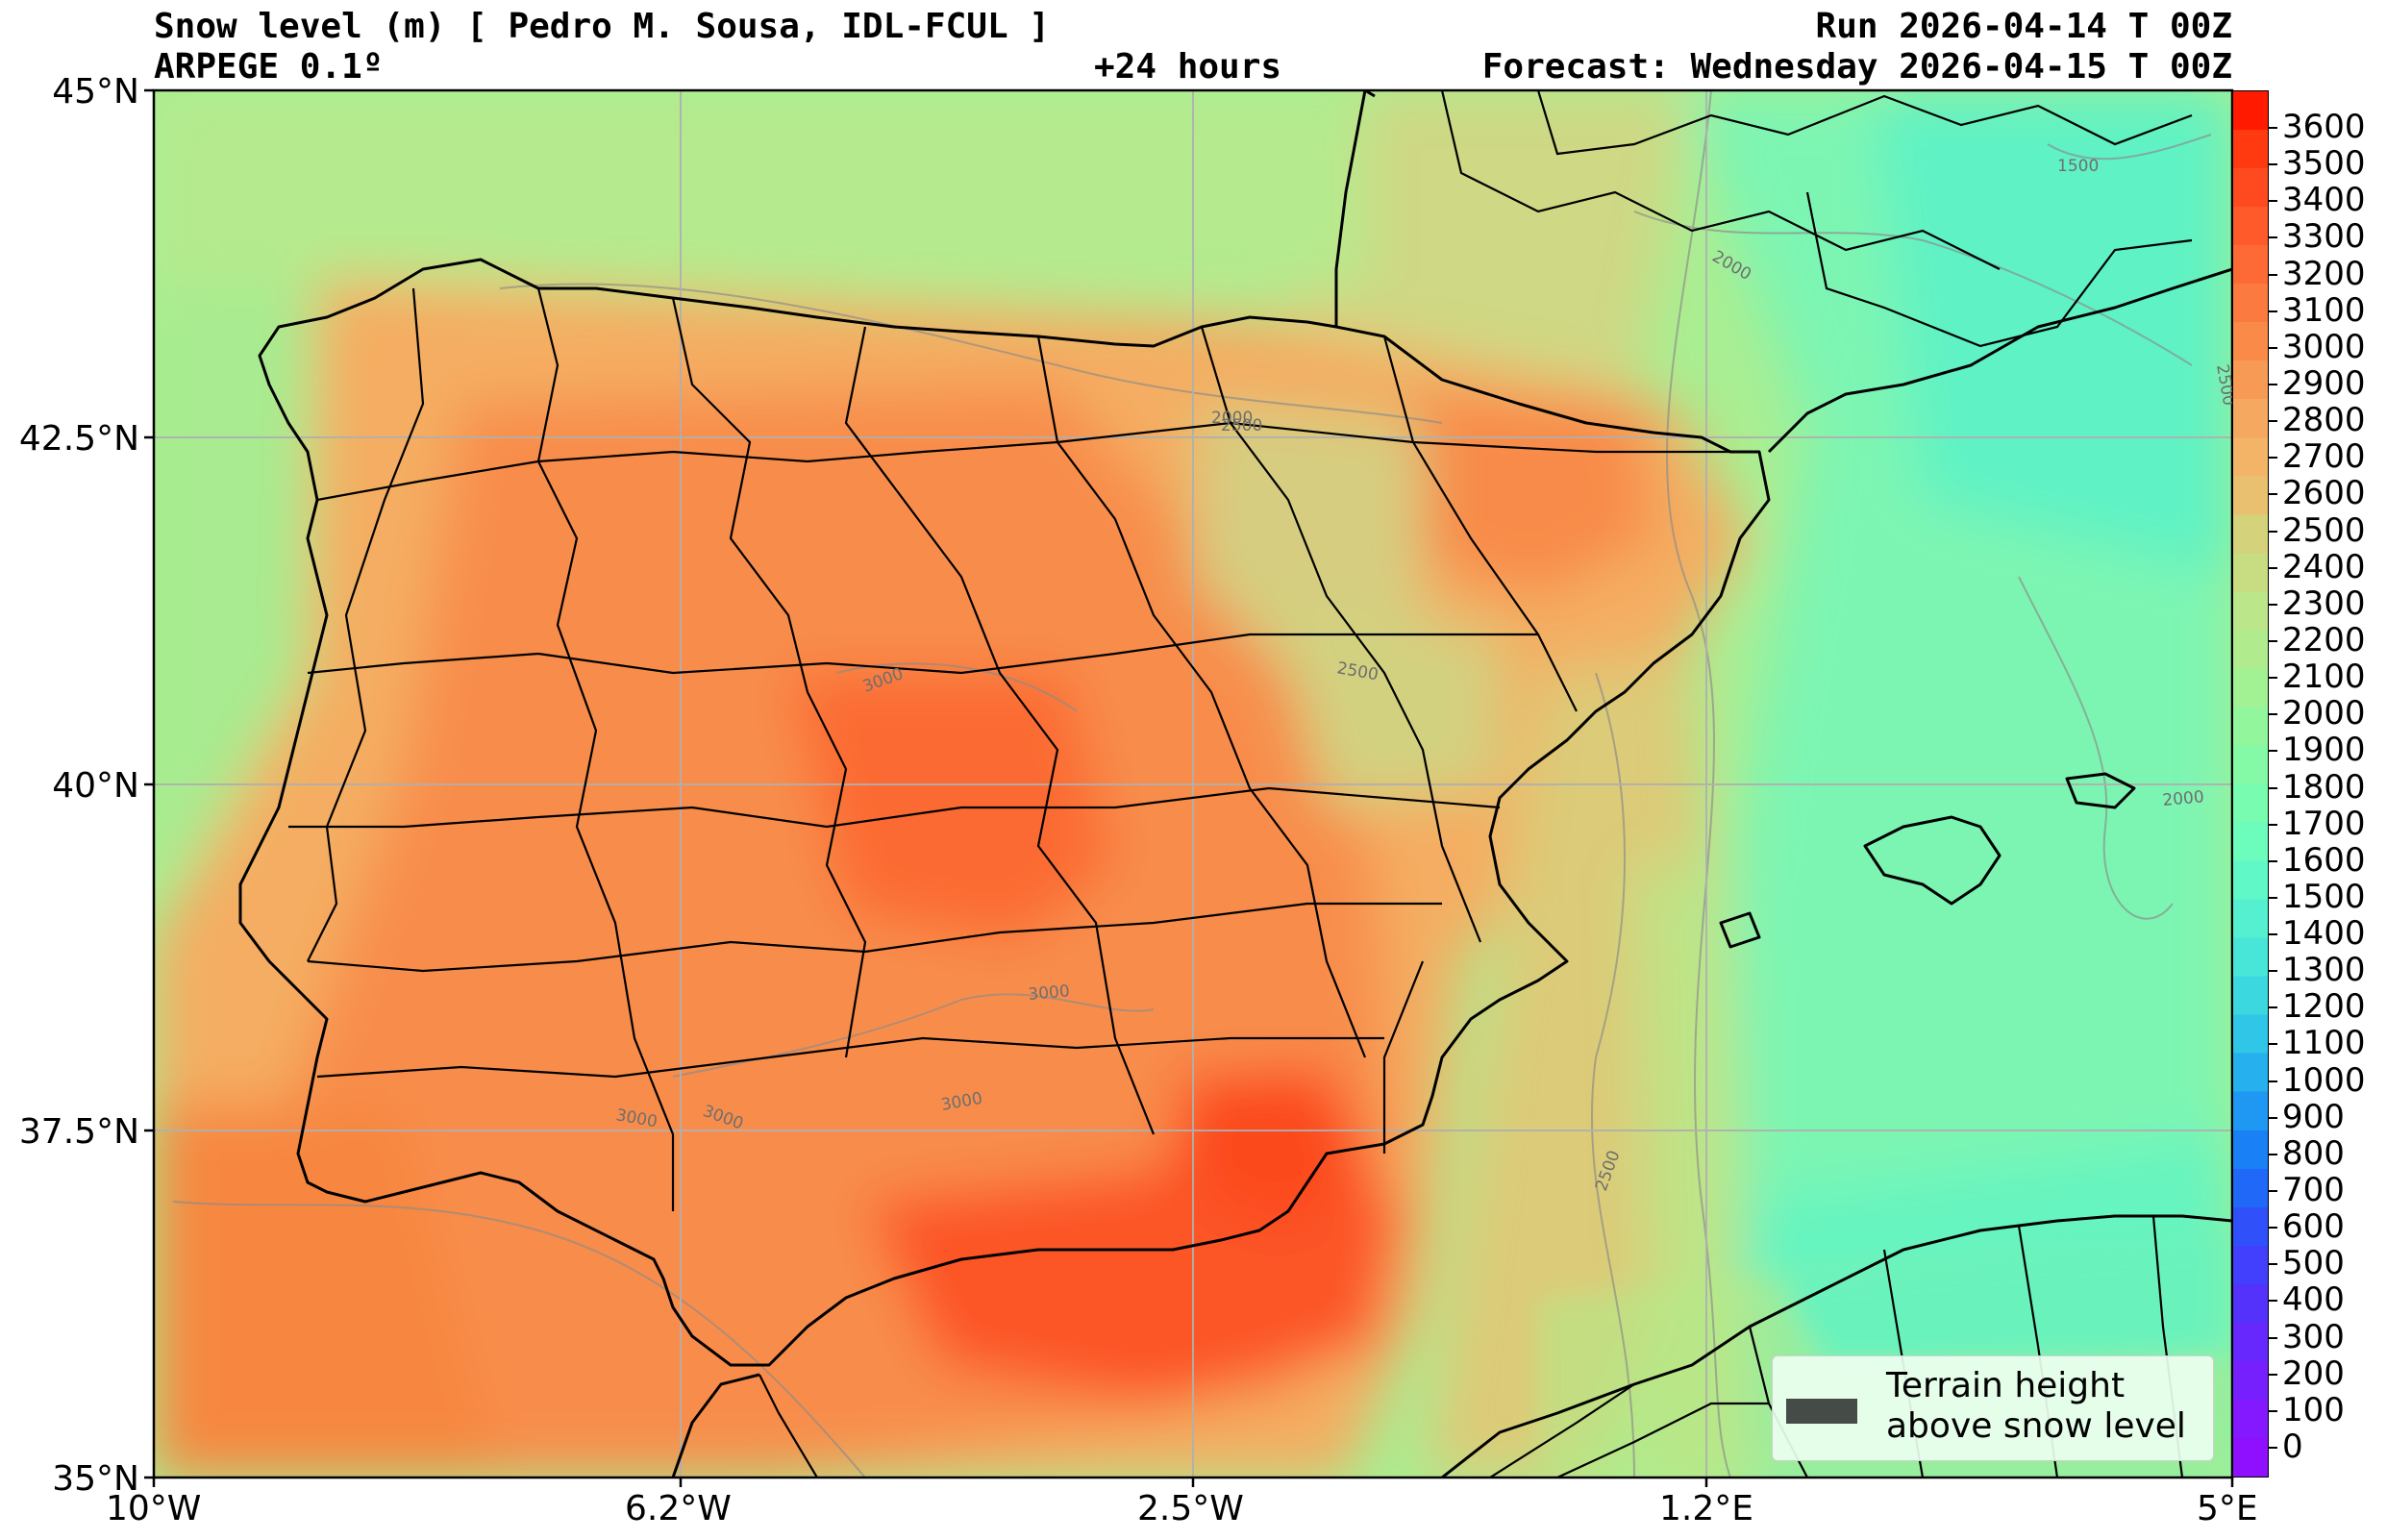 The height and width of the screenshot is (1540, 2387). What do you see at coordinates (2313, 1373) in the screenshot?
I see `colorbar-label: 200` at bounding box center [2313, 1373].